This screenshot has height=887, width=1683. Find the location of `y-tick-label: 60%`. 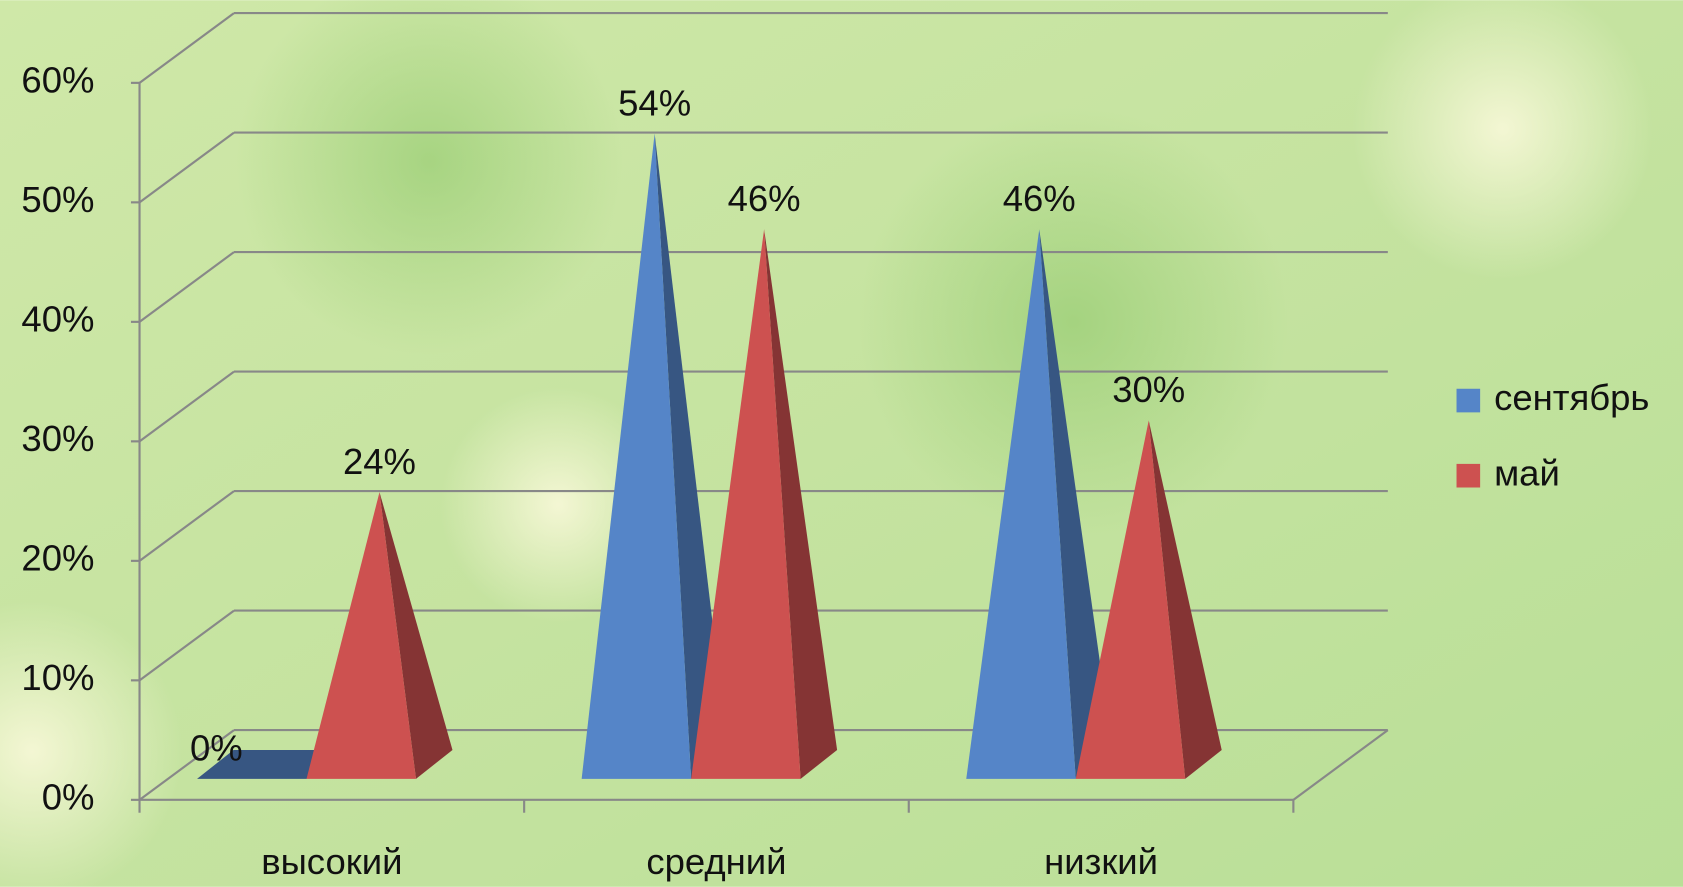

y-tick-label: 60% is located at coordinates (57, 79).